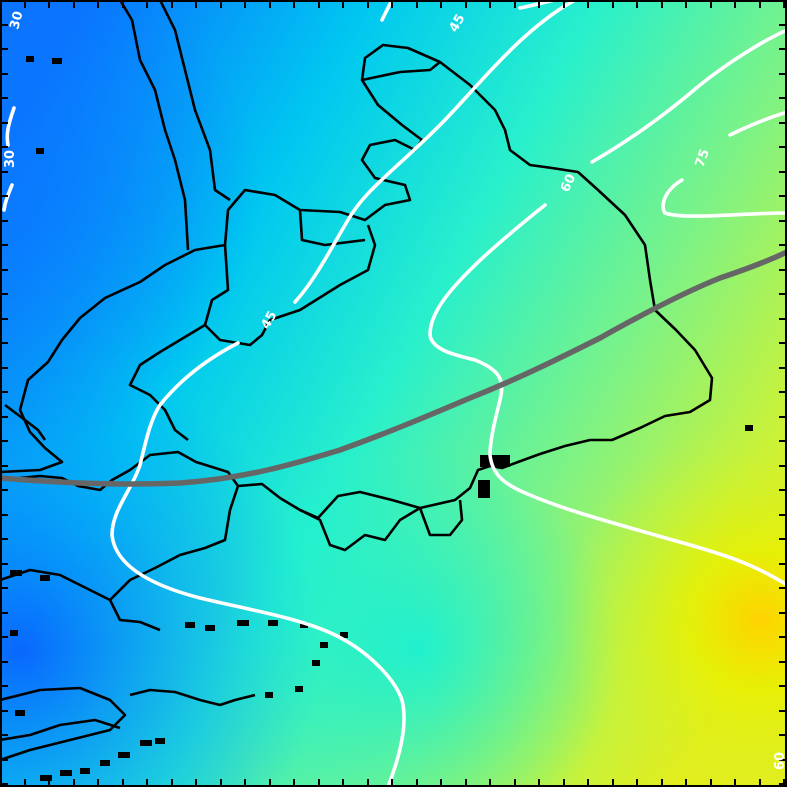 The height and width of the screenshot is (787, 787). I want to click on contour-45-north, so click(435, 152).